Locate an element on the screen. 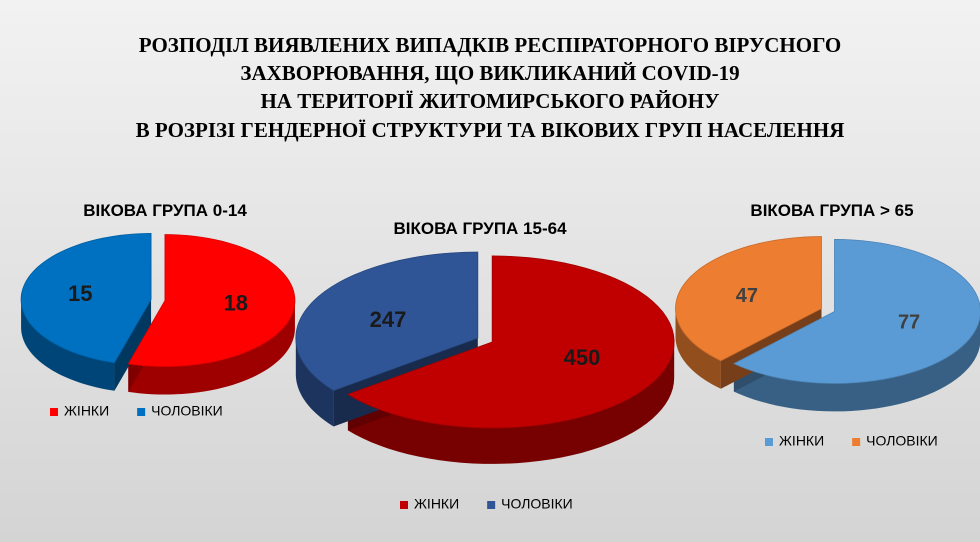 This screenshot has height=542, width=980. data-label: 77 is located at coordinates (909, 323).